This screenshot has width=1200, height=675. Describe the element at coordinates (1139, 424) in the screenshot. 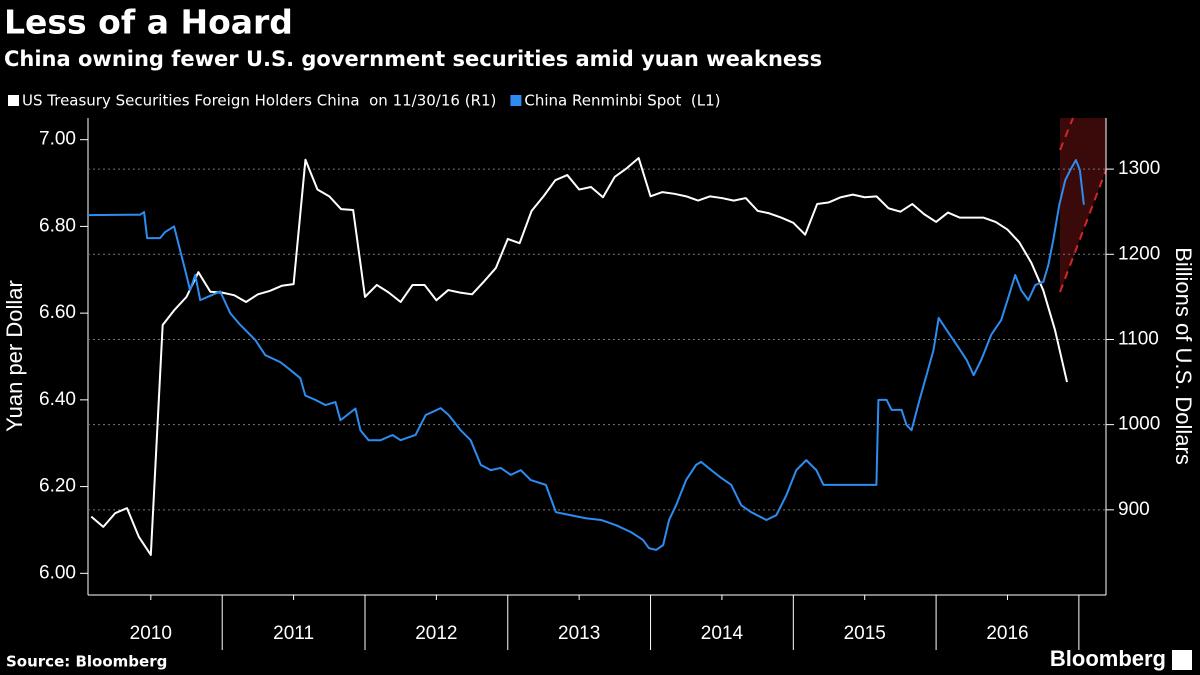

I see `y2-tick-label: 1000` at that location.